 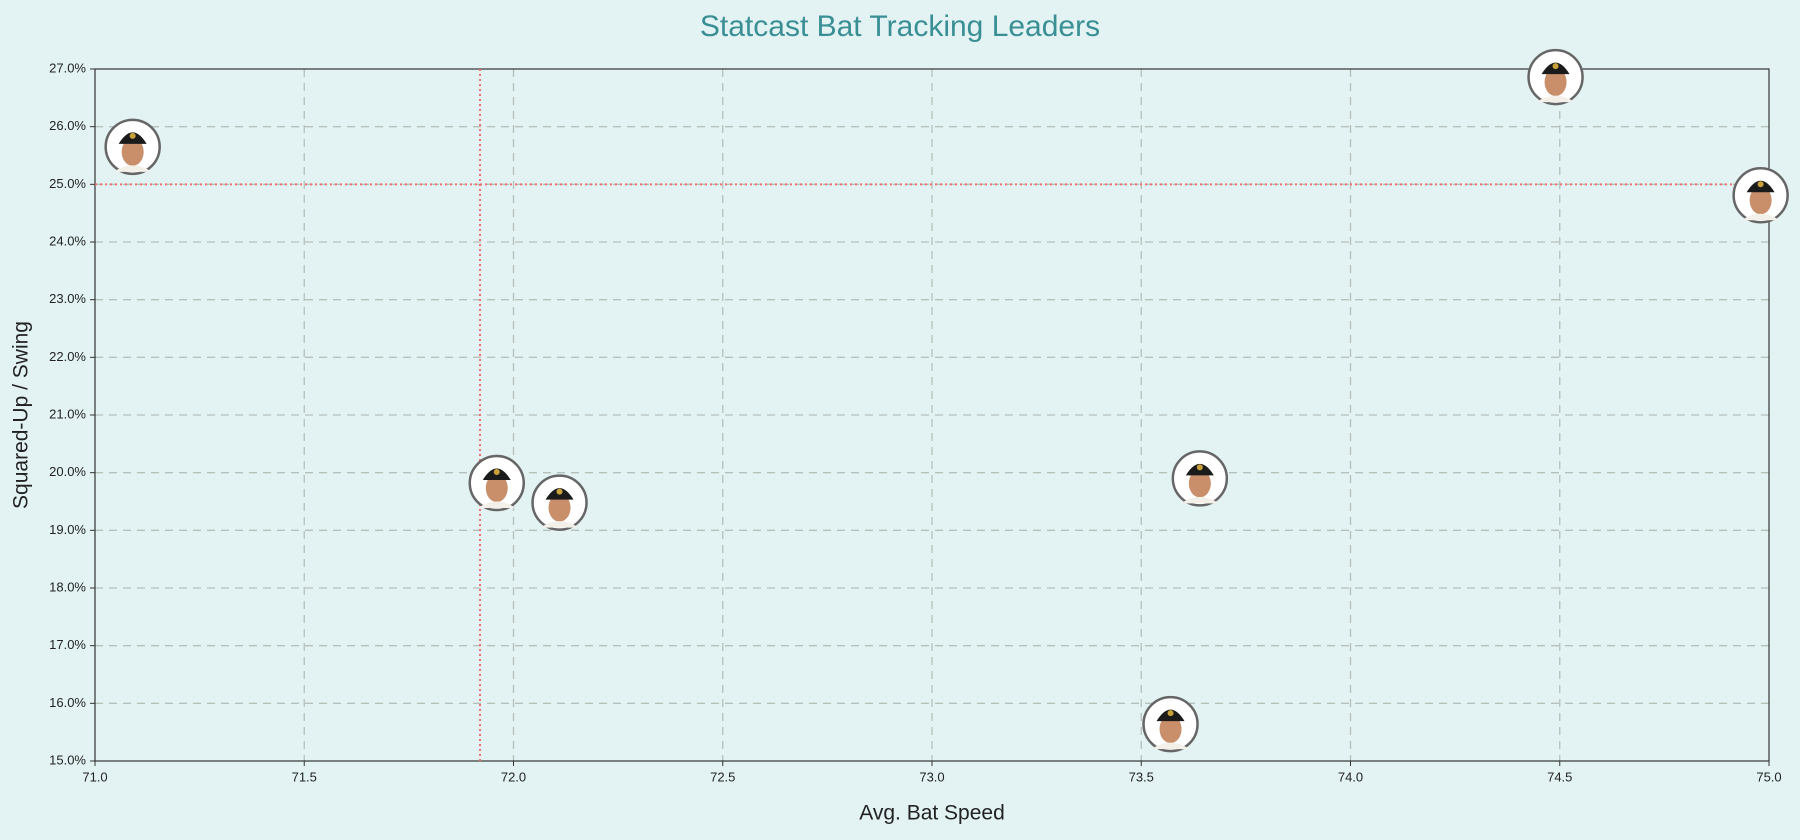 What do you see at coordinates (932, 813) in the screenshot?
I see `x-axis-label: Avg. Bat Speed` at bounding box center [932, 813].